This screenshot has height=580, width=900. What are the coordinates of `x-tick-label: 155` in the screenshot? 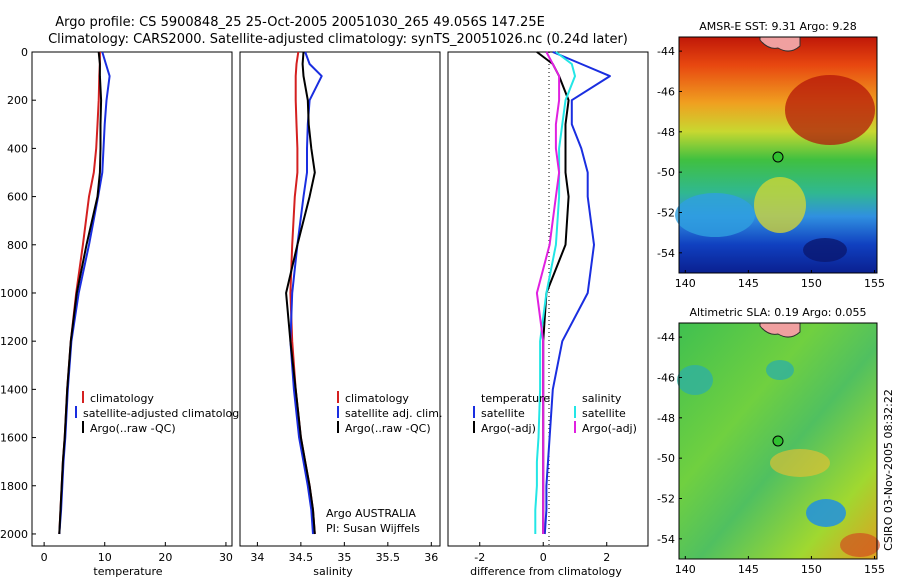 It's located at (874, 283).